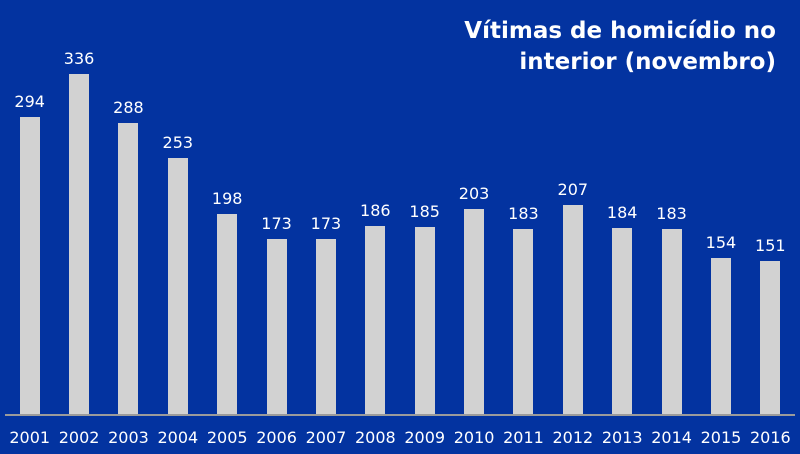  I want to click on x-tick-2012: 2012, so click(573, 437).